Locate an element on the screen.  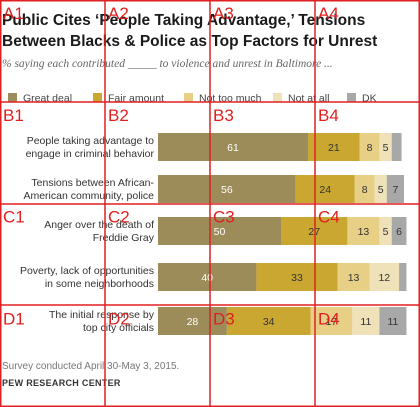
legend-label-2: Not too much is located at coordinates (230, 99).